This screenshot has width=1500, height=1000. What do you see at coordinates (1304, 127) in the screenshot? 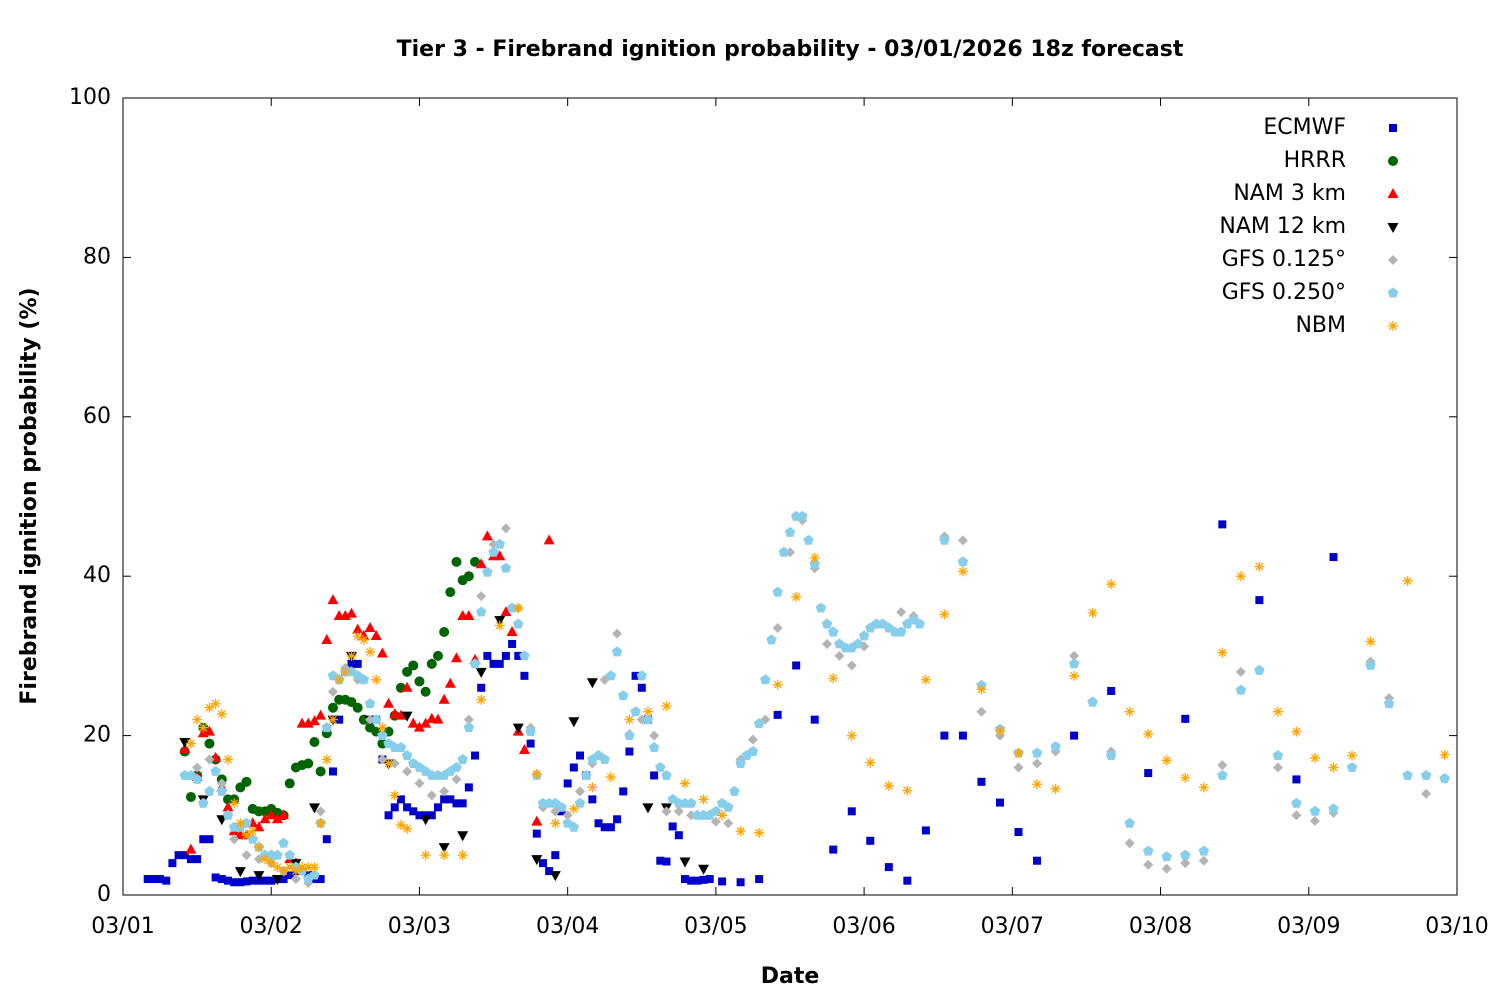
I see `legend-label: ECMWF` at bounding box center [1304, 127].